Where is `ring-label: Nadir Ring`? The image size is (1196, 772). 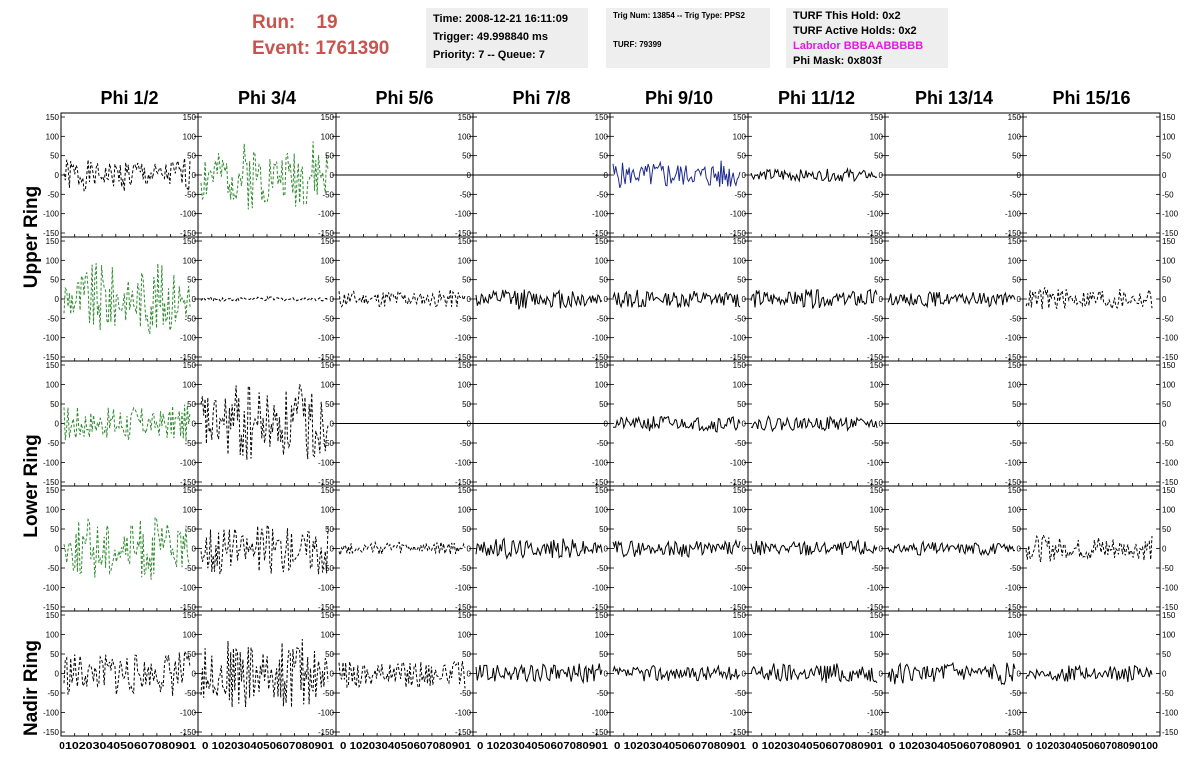
ring-label: Nadir Ring is located at coordinates (31, 688).